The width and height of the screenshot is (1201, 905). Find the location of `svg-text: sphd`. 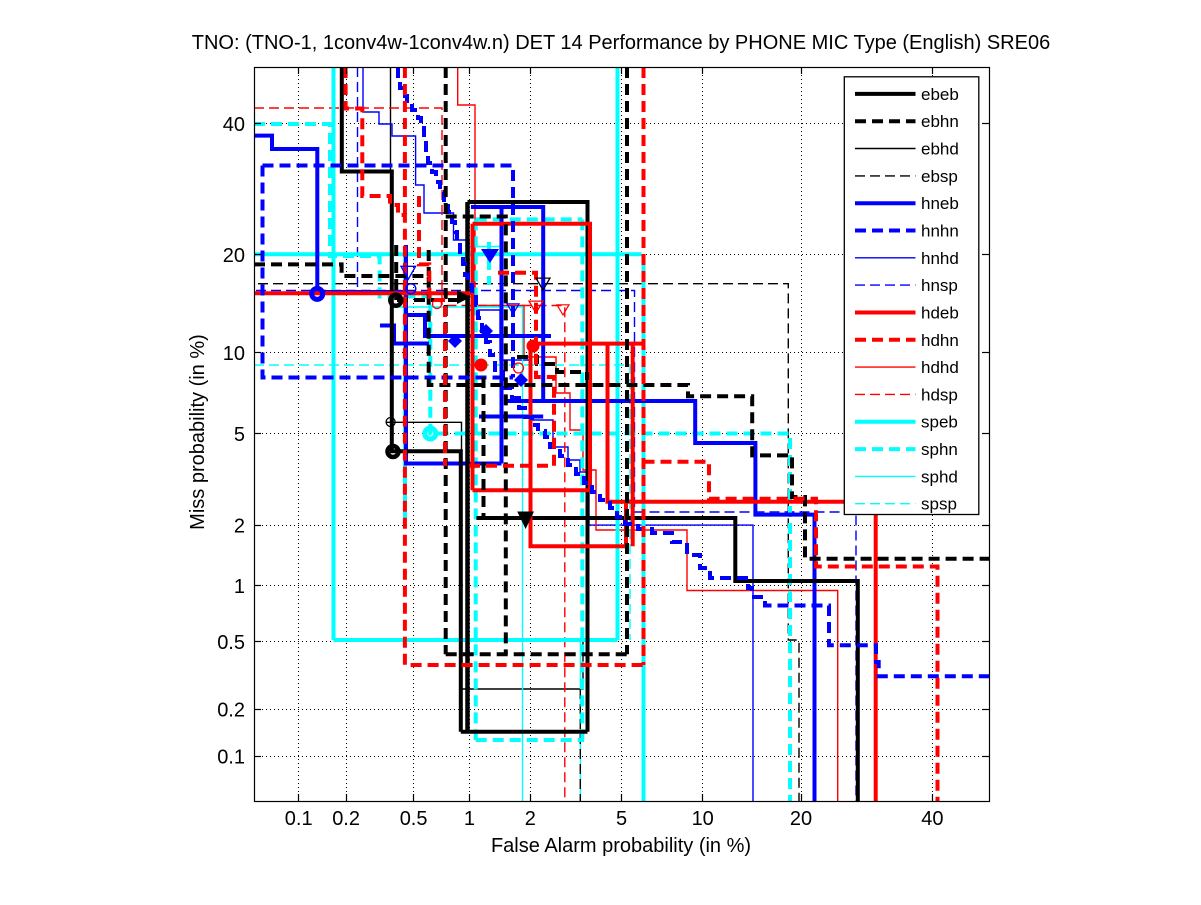

svg-text: sphd is located at coordinates (939, 476).